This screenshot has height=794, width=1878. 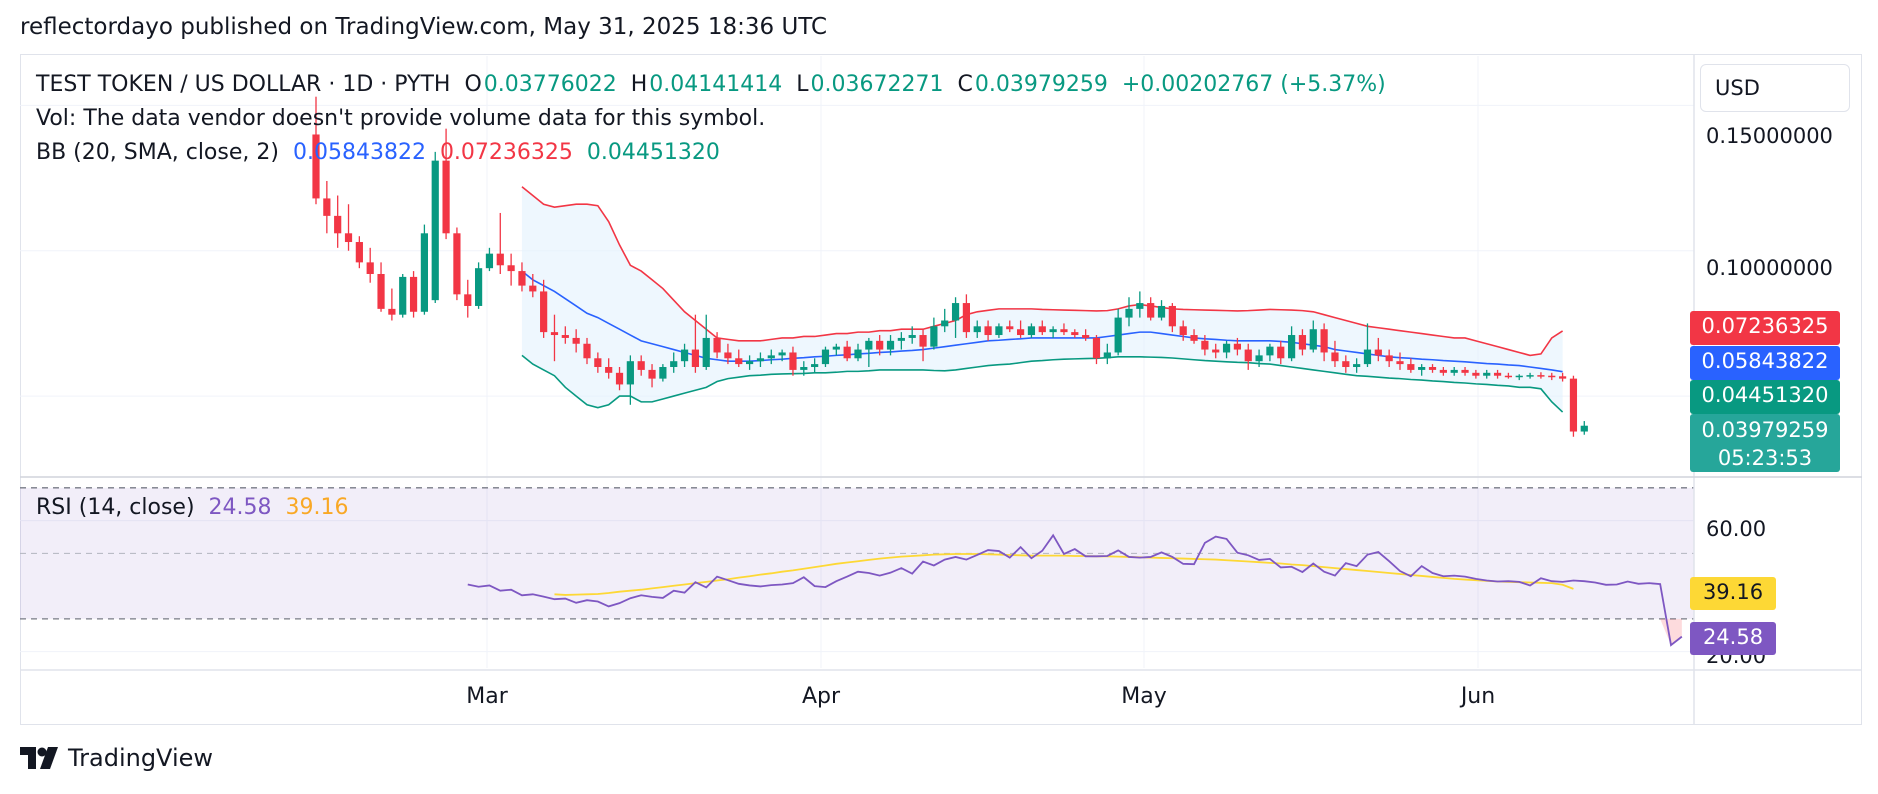 What do you see at coordinates (1765, 328) in the screenshot?
I see `bb-upper-price-tag: 0.07236325` at bounding box center [1765, 328].